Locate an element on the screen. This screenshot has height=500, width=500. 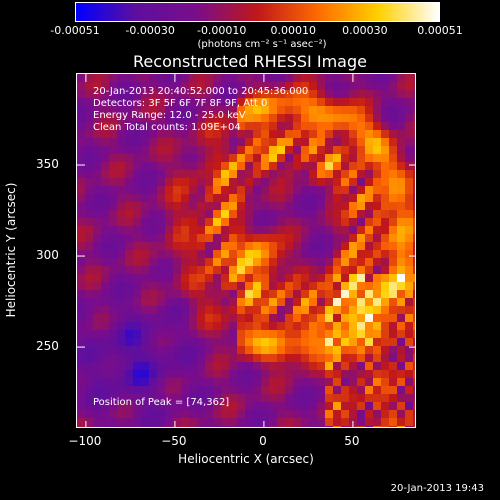
y-axis-label: Heliocentric Y (arcsec) is located at coordinates (11, 250).